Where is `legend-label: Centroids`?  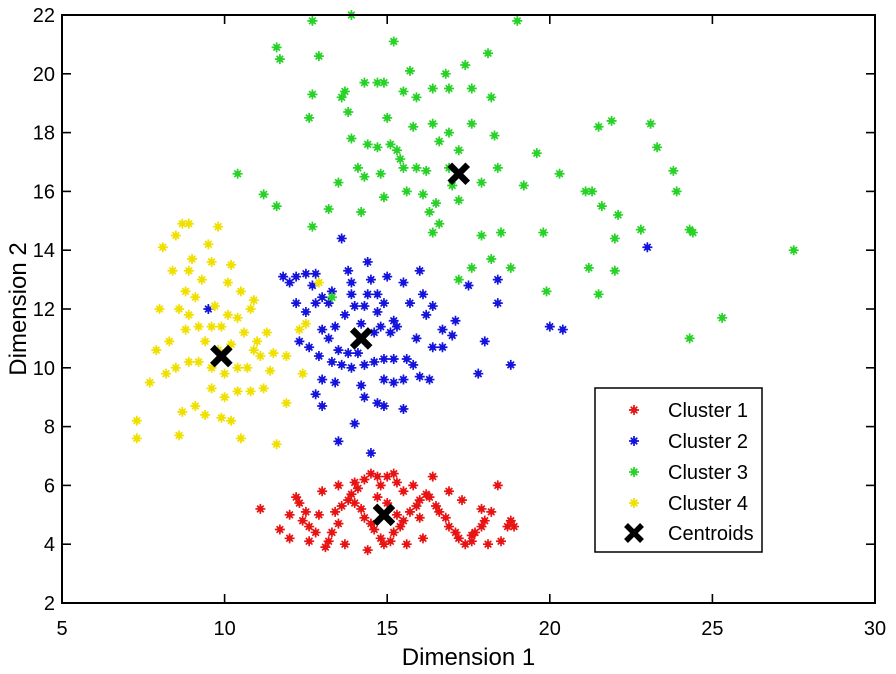
legend-label: Centroids is located at coordinates (711, 534).